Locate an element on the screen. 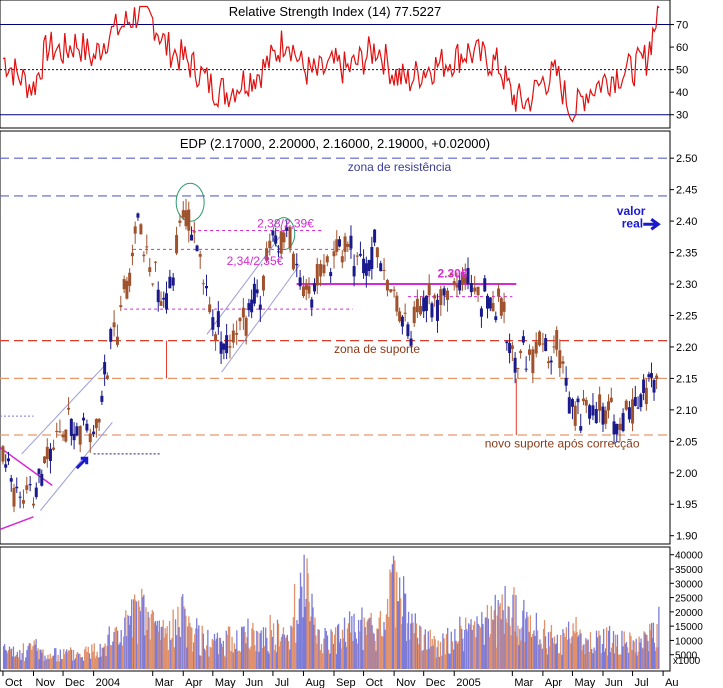  rsi-tick-label: 50 is located at coordinates (682, 71).